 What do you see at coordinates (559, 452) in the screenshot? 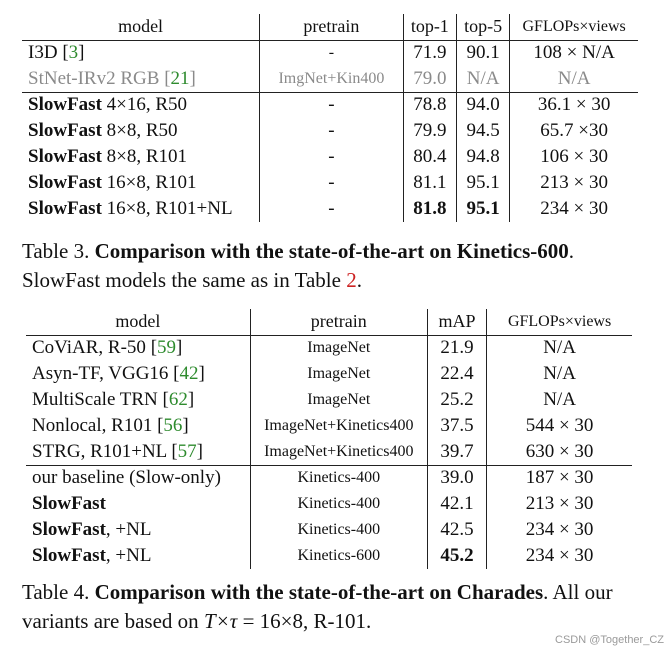
I see `cell-gflops: 630 × 30` at bounding box center [559, 452].